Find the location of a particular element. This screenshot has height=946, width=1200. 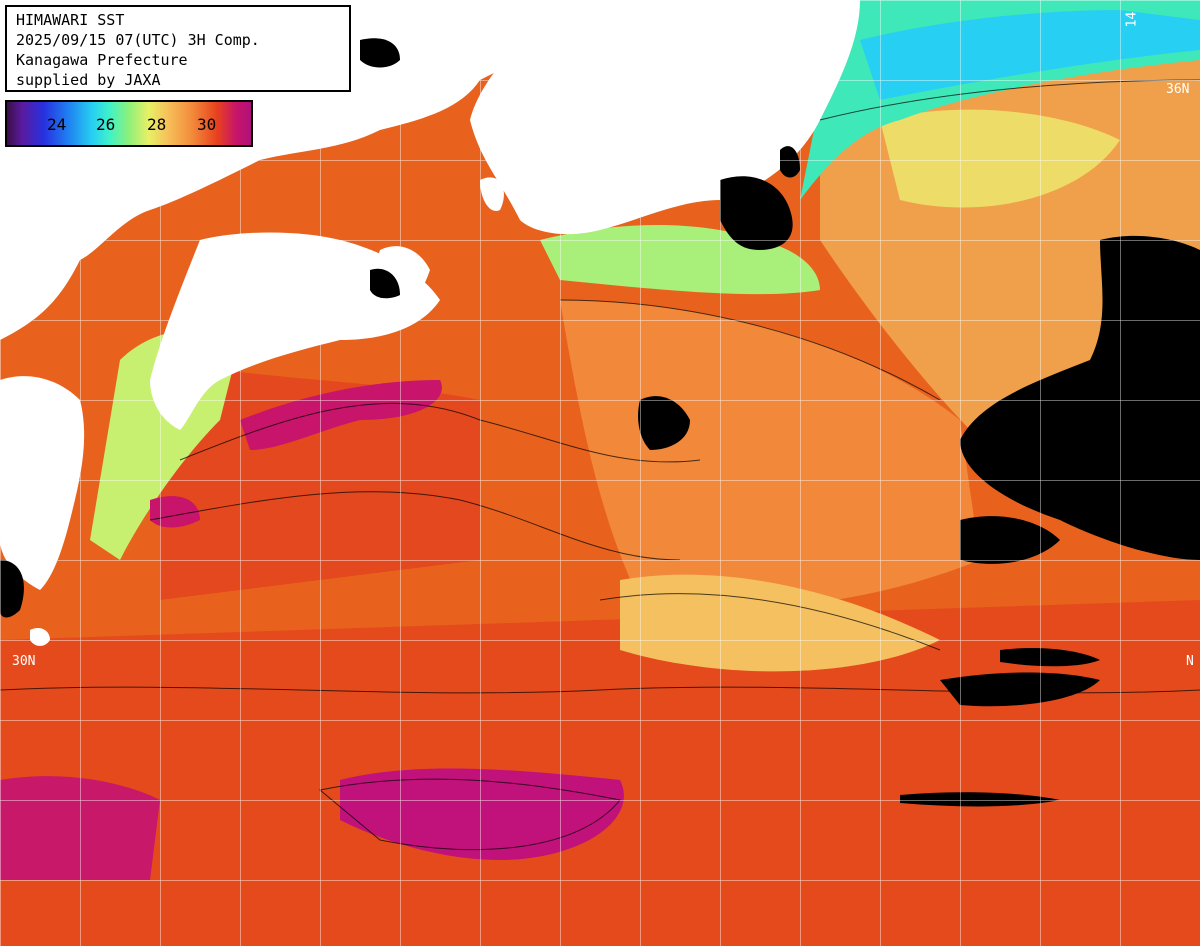

legend-label-24: 24 is located at coordinates (57, 124).